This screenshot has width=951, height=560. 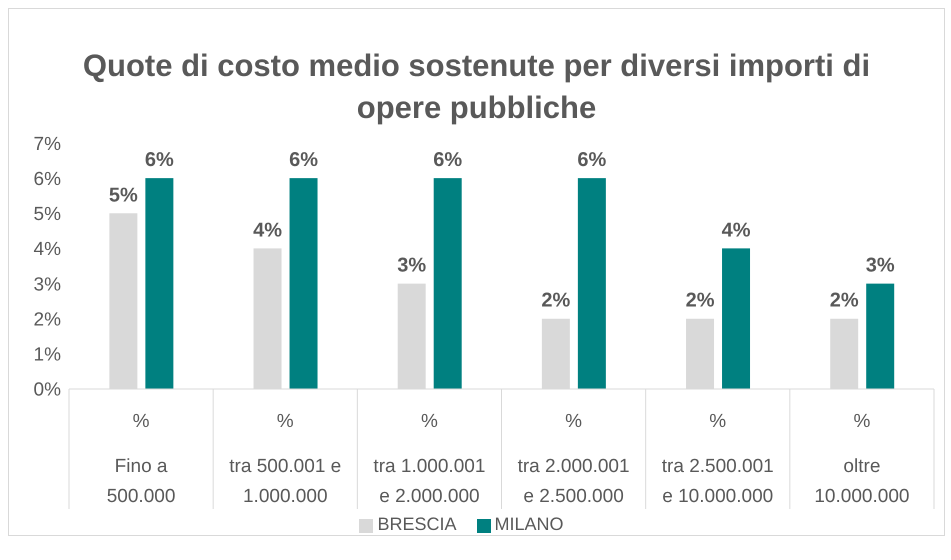 What do you see at coordinates (48, 355) in the screenshot?
I see `y-tick-label: 1%` at bounding box center [48, 355].